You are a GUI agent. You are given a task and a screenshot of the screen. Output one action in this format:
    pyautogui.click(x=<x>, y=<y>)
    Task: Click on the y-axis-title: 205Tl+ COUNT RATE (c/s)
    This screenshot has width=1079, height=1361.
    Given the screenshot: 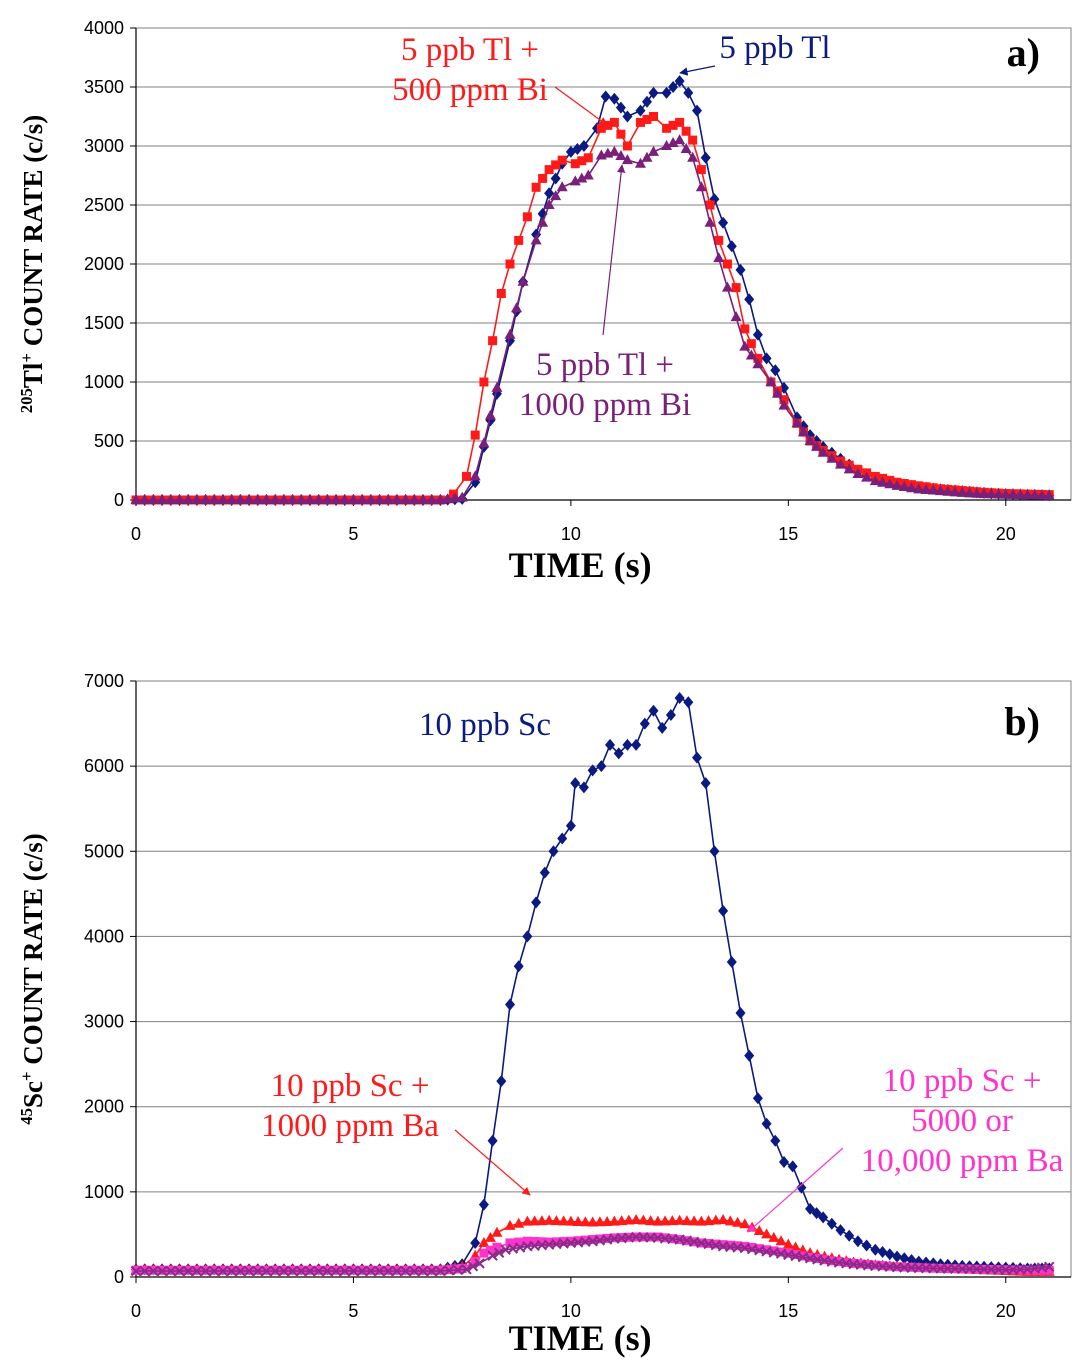 What is the action you would take?
    pyautogui.click(x=32, y=264)
    